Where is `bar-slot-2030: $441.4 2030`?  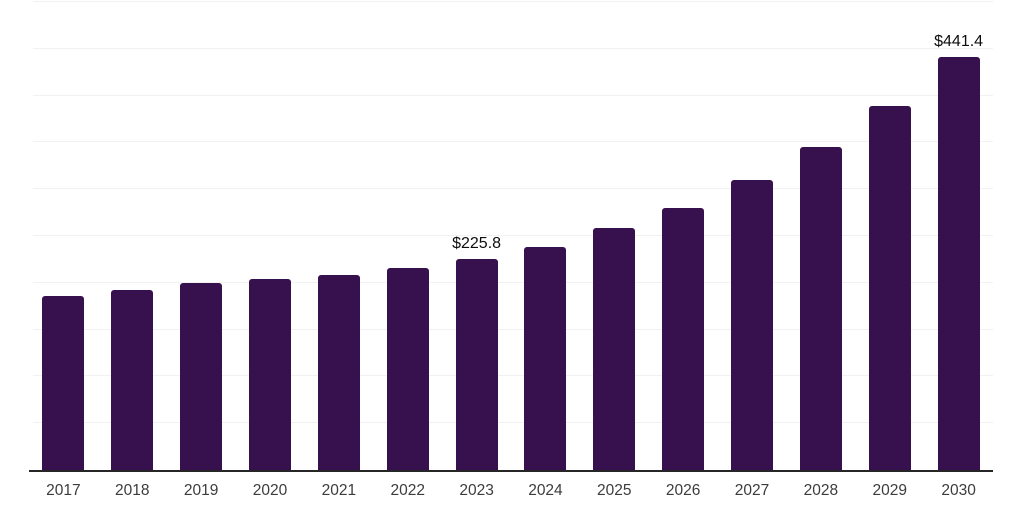 bar-slot-2030: $441.4 2030 is located at coordinates (958, 250).